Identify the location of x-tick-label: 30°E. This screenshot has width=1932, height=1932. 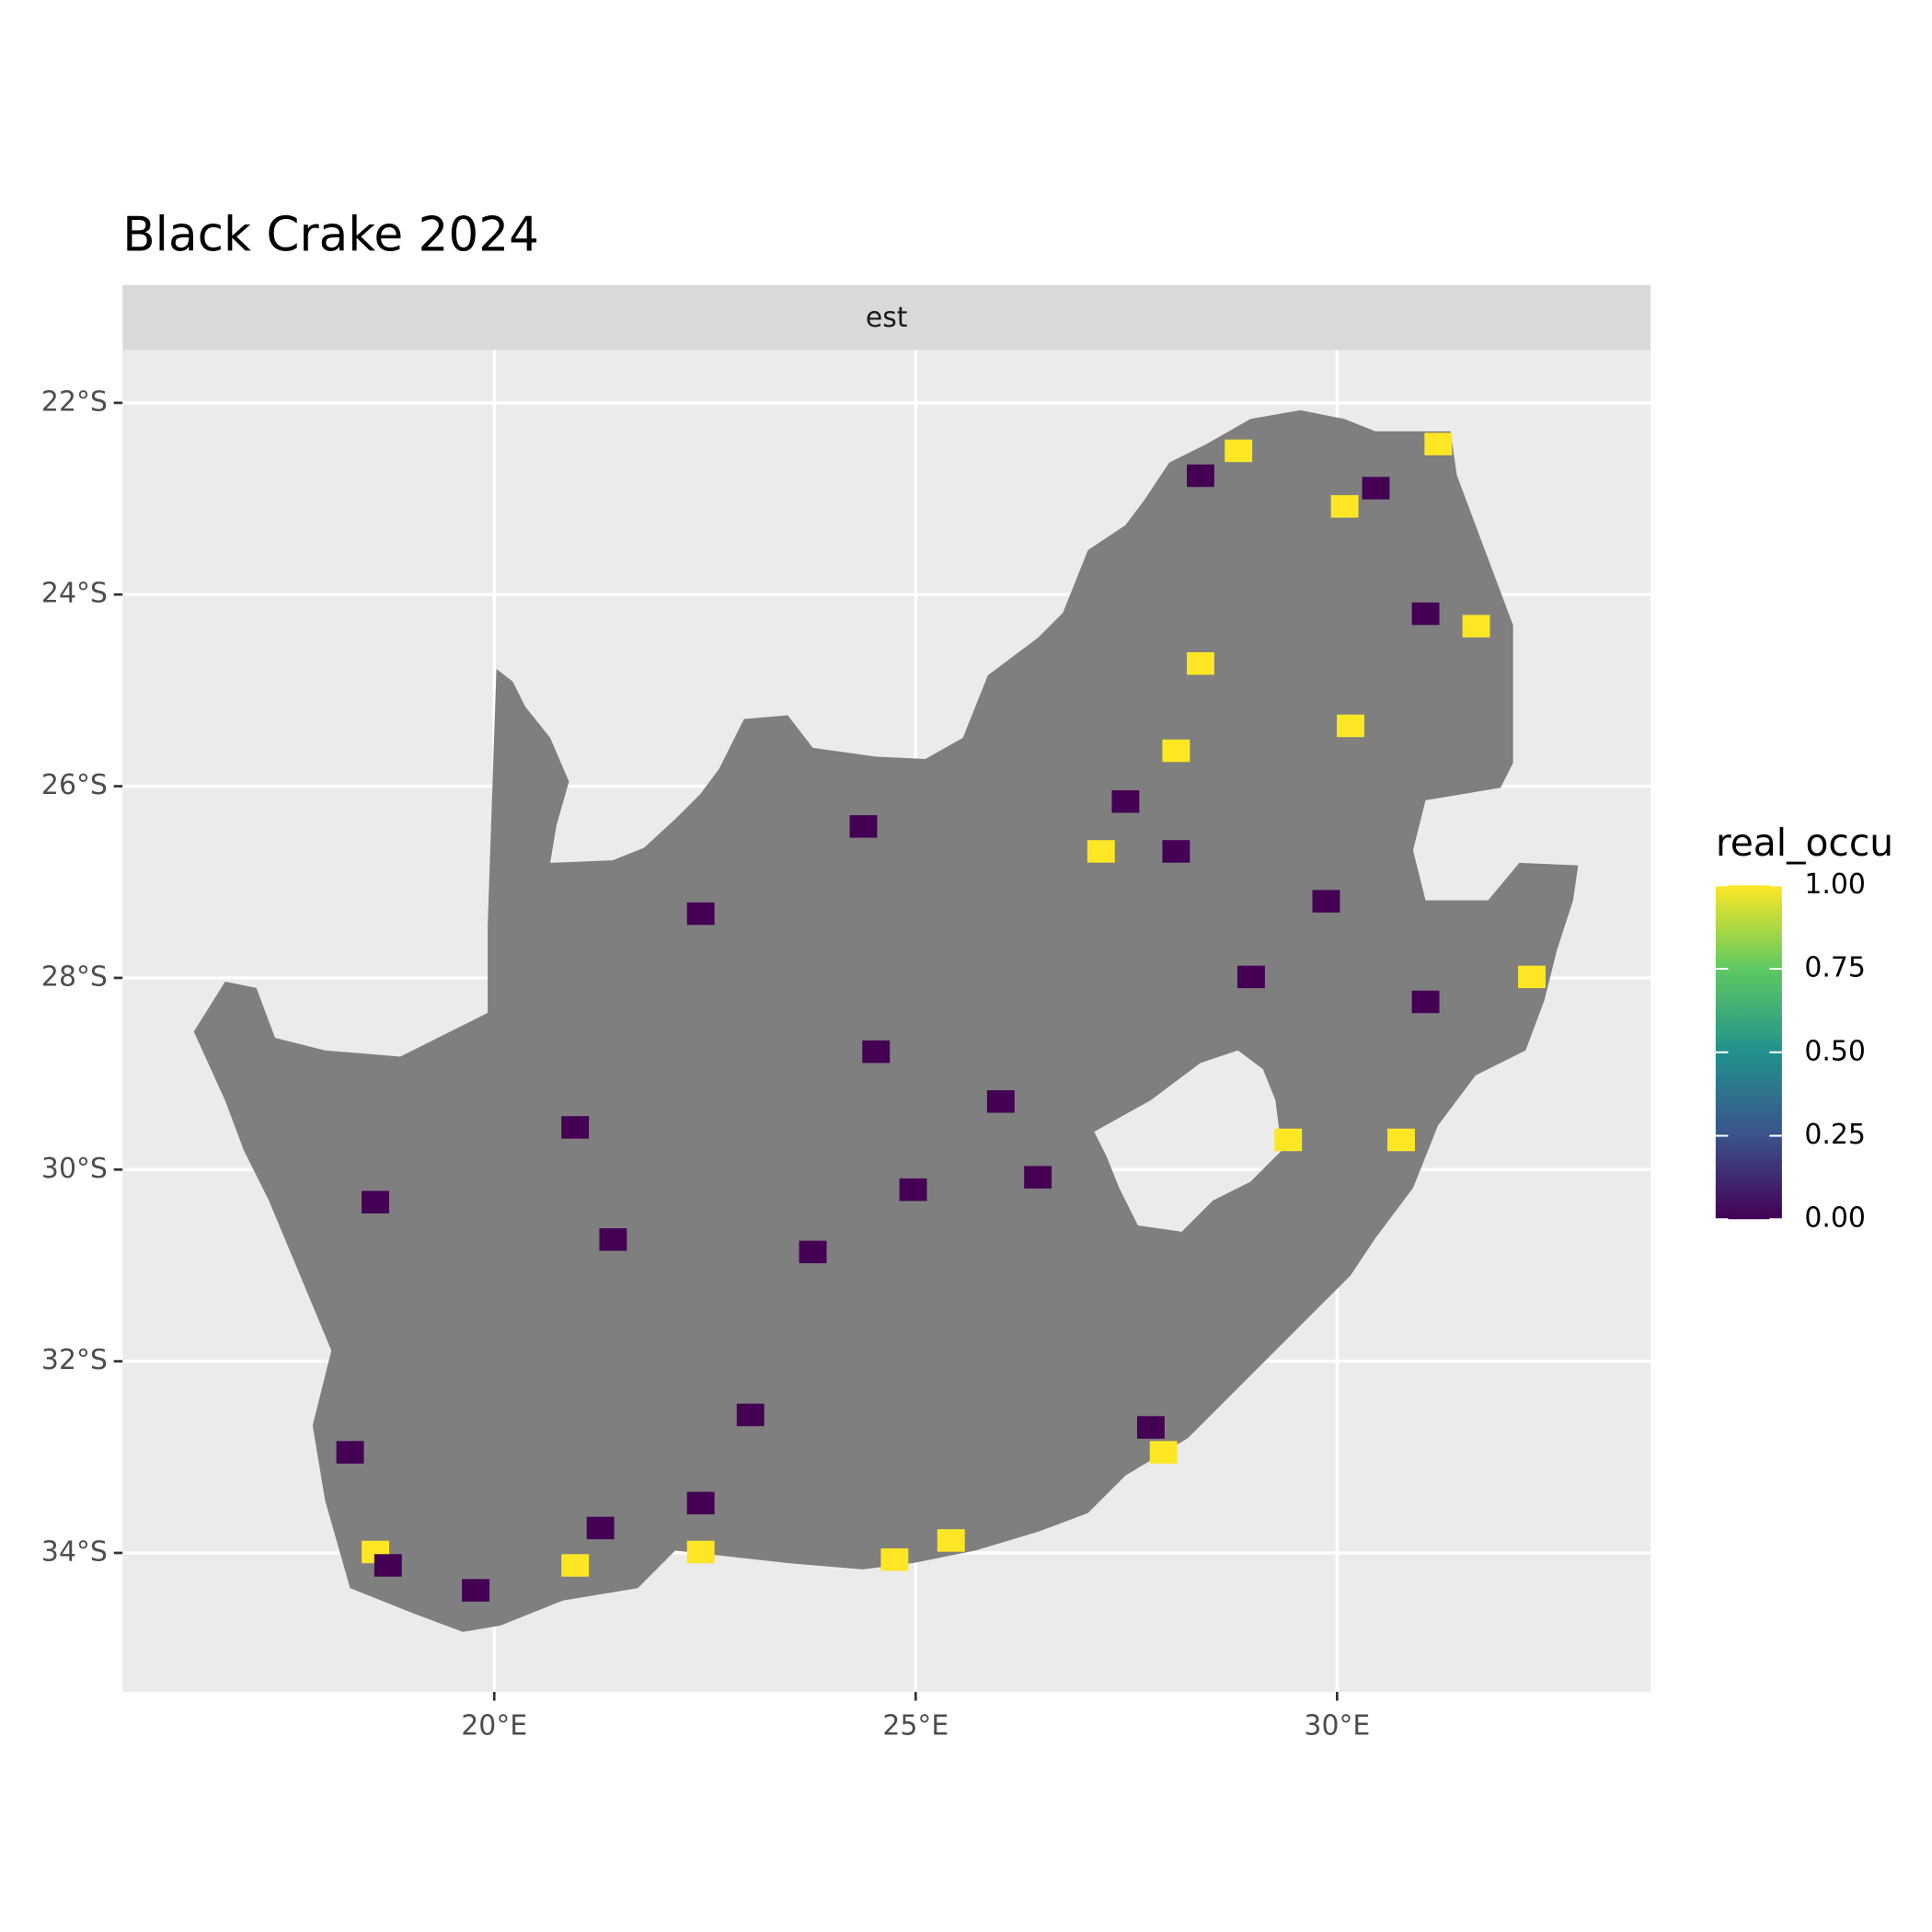
(1337, 1726).